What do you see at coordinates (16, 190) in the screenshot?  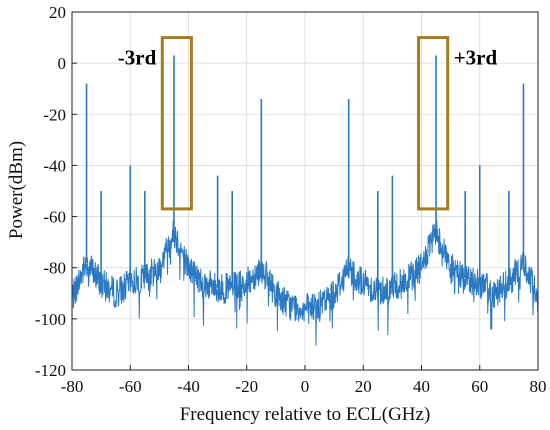 I see `y-axis-label: Power(dBm)` at bounding box center [16, 190].